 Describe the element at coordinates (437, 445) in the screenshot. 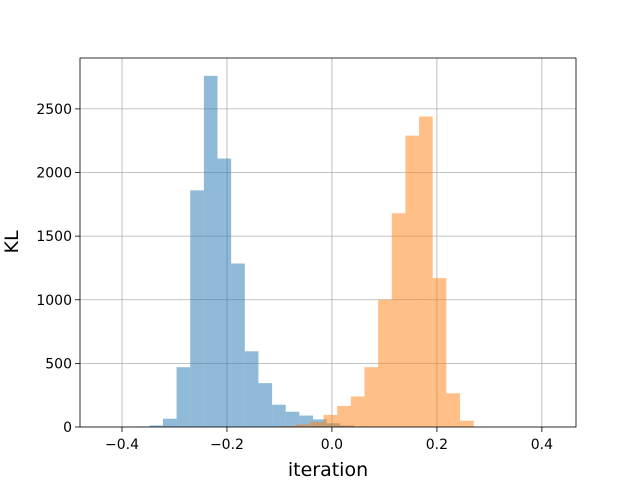

I see `x-tick-label: 0.2` at that location.